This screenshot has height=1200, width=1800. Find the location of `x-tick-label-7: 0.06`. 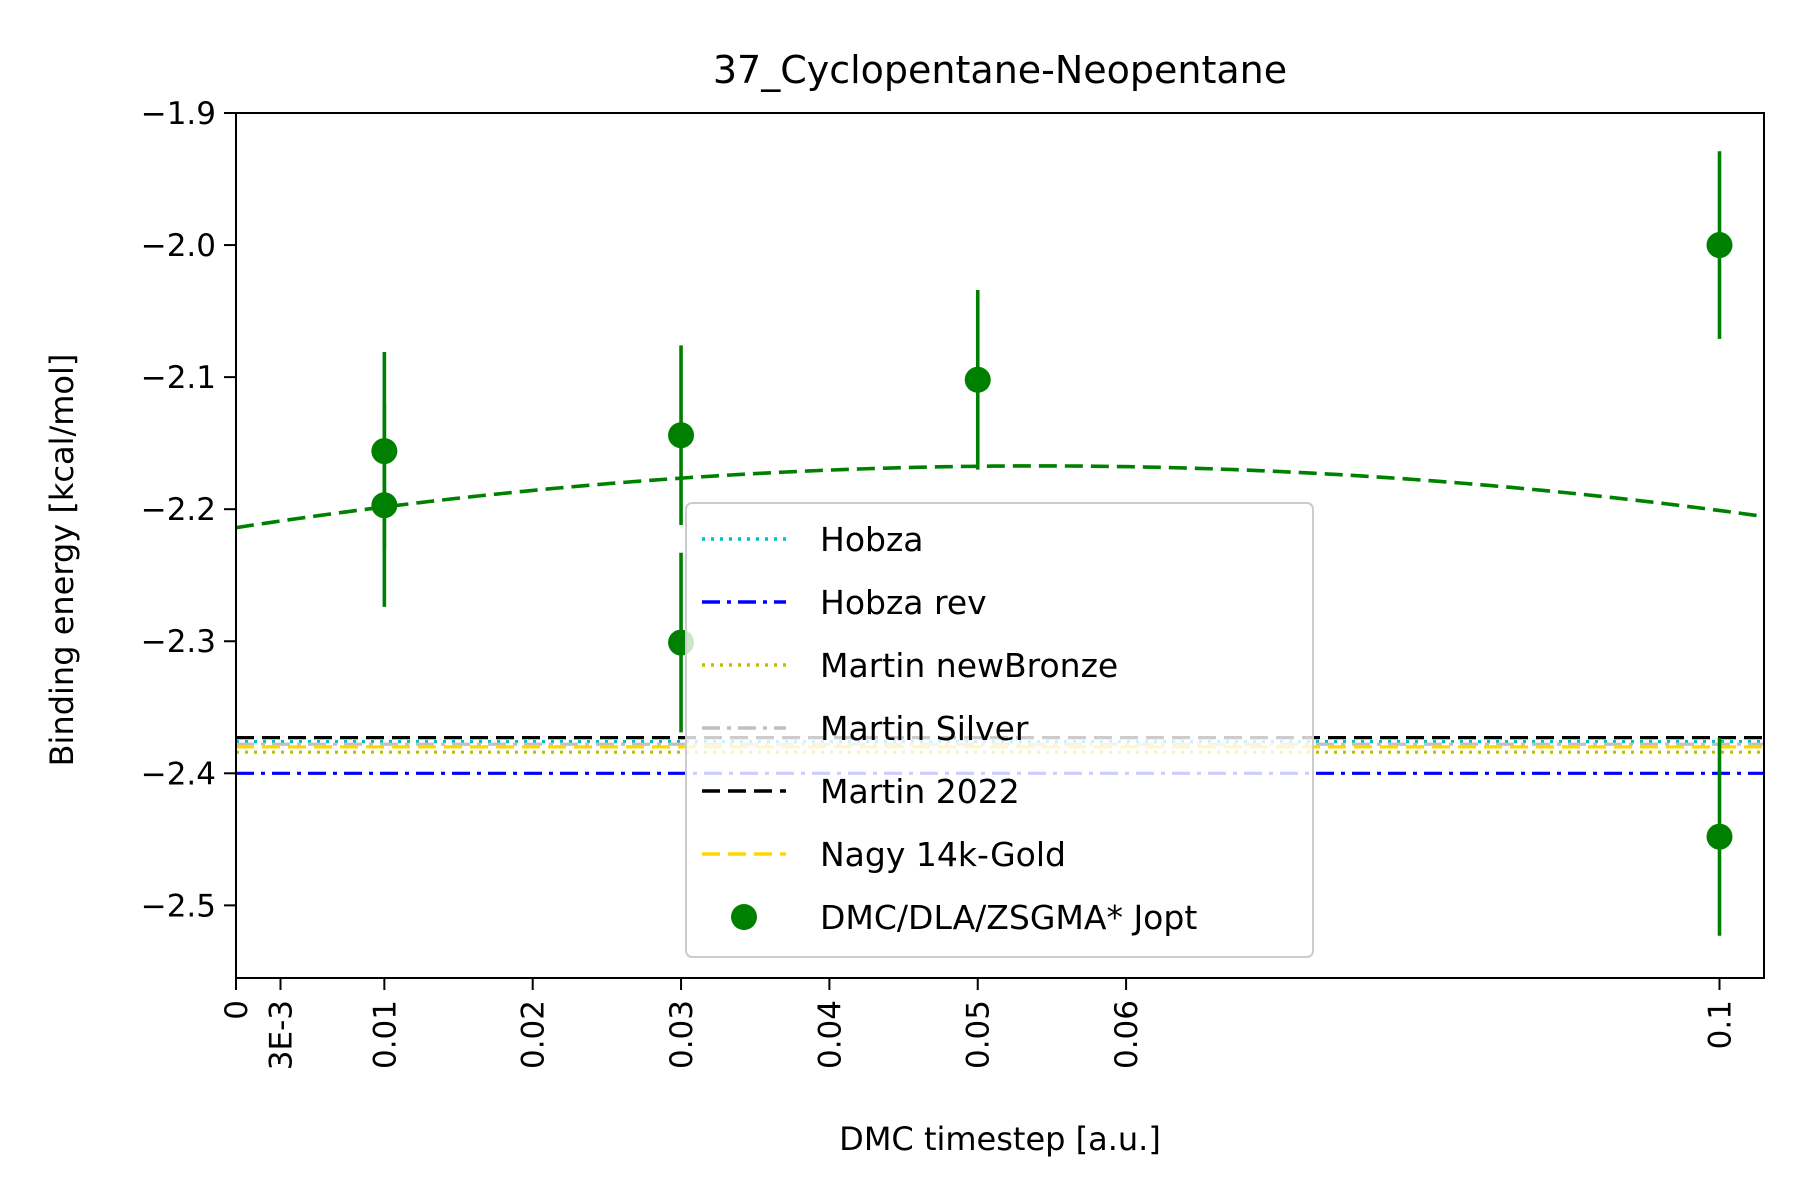

x-tick-label-7: 0.06 is located at coordinates (1127, 1034).